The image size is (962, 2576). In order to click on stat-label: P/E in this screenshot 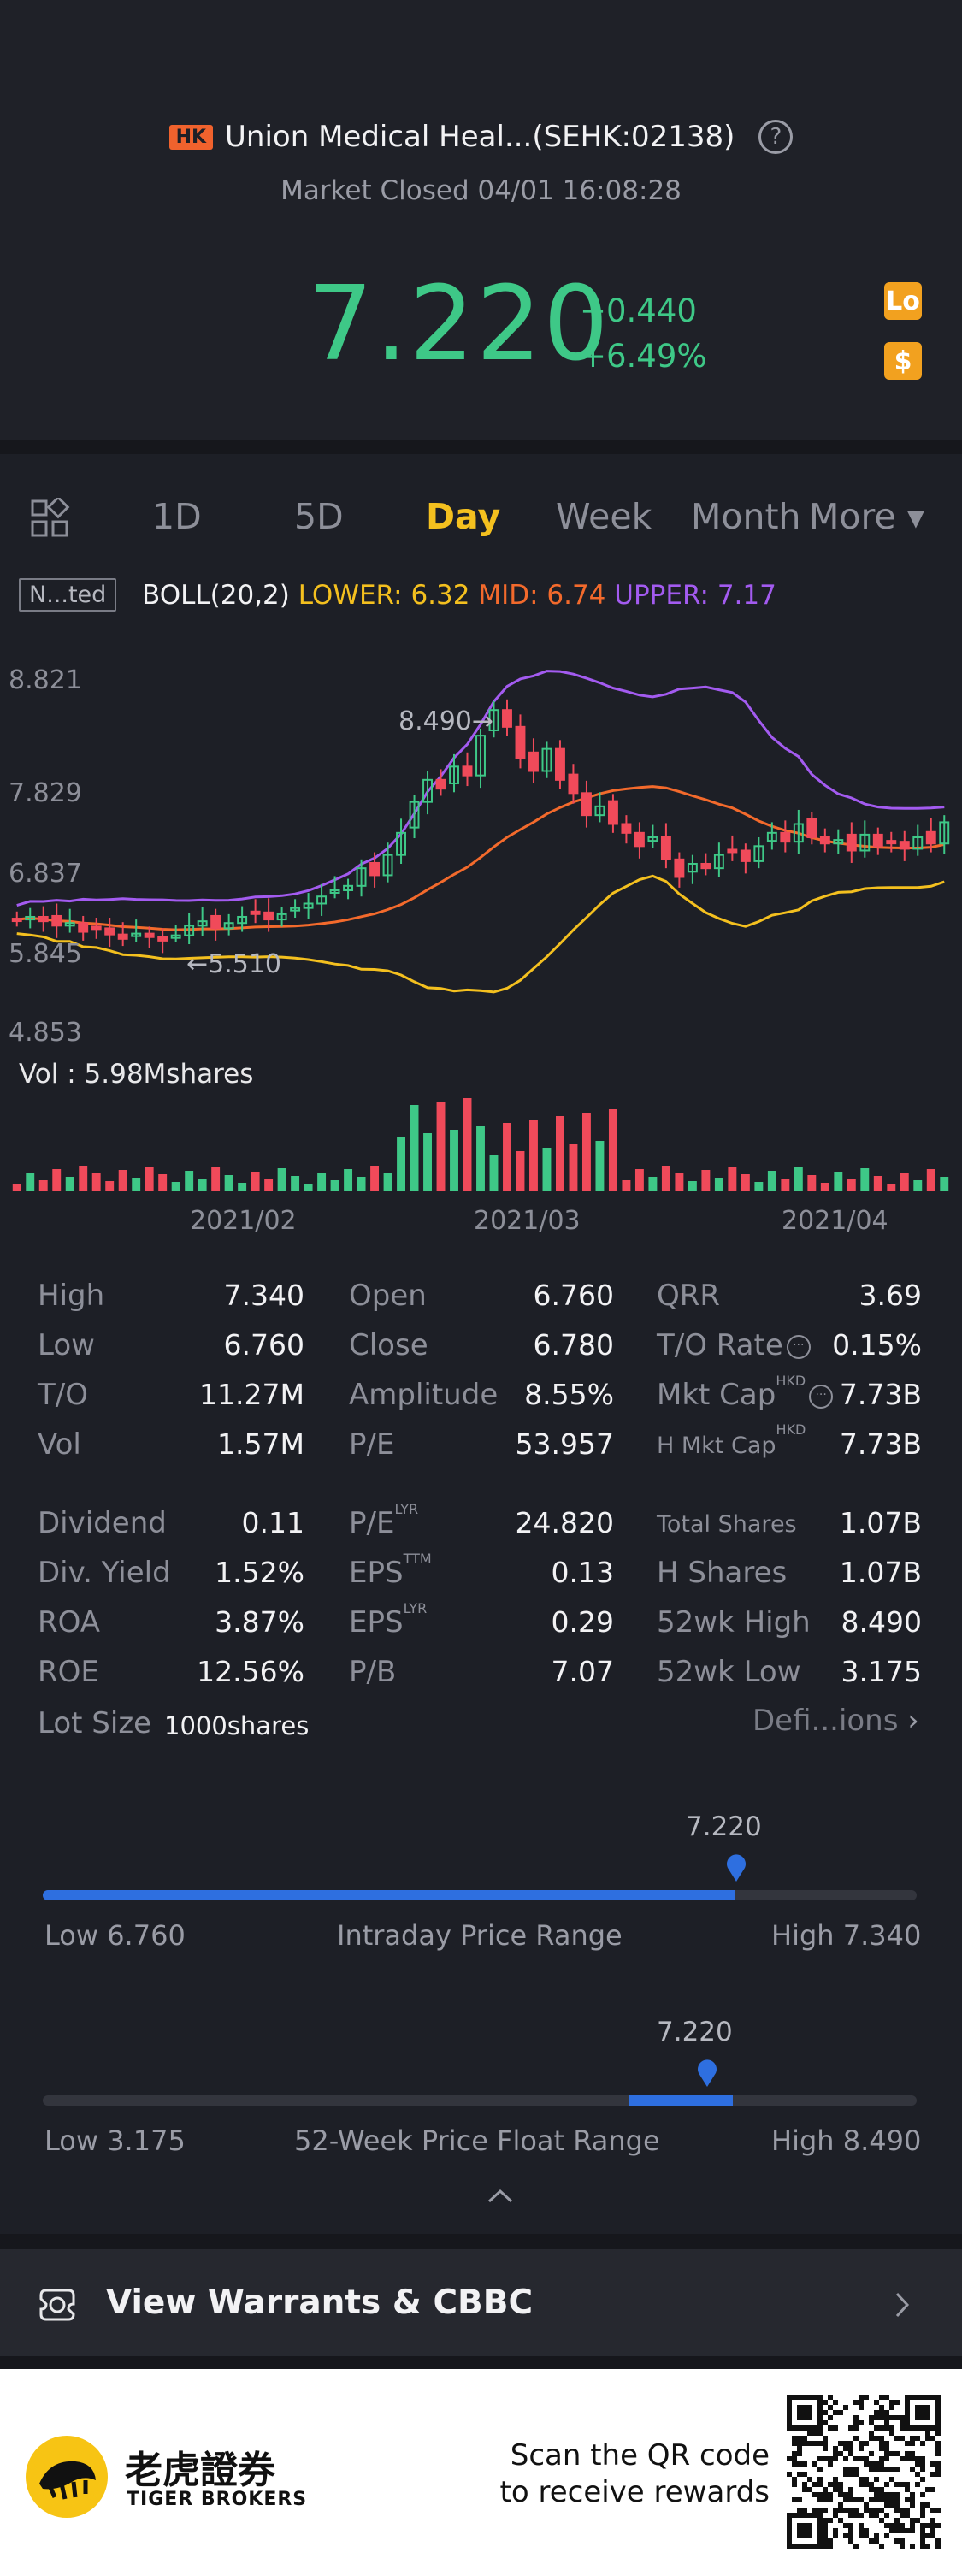, I will do `click(372, 1444)`.